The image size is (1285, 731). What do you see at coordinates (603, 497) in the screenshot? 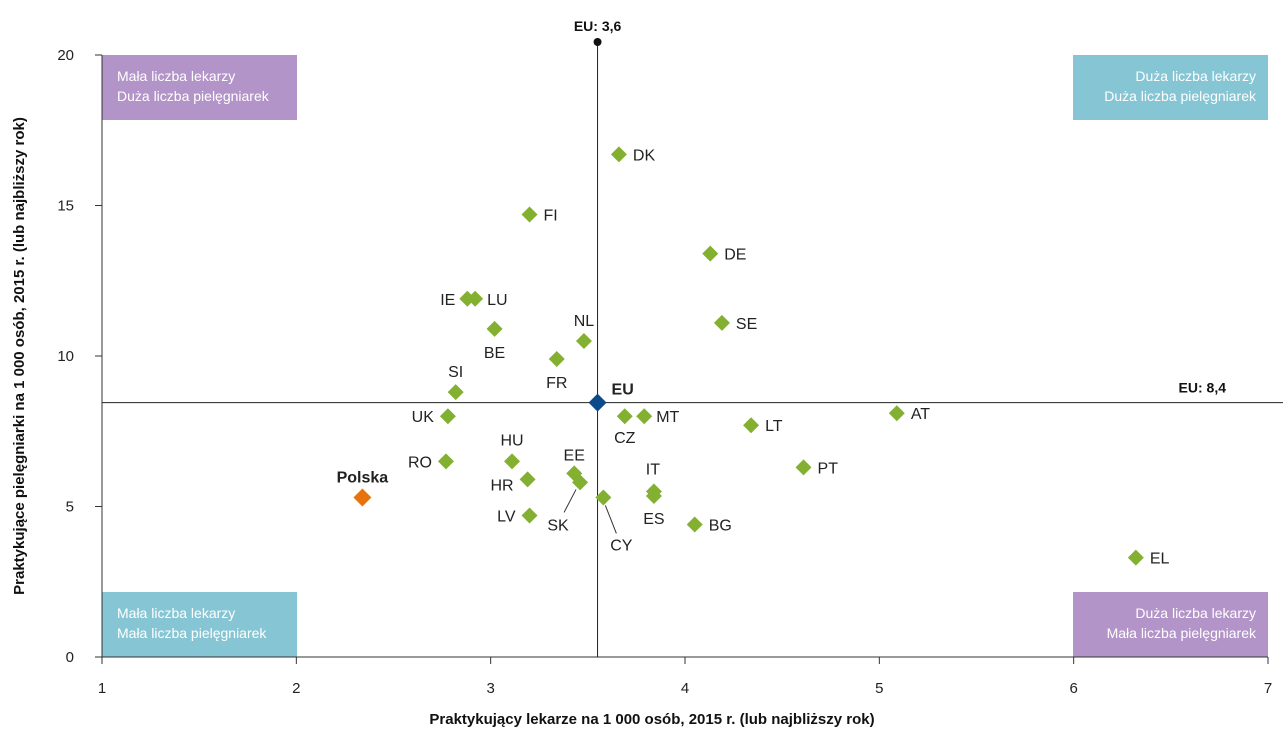
I see `point-cy` at bounding box center [603, 497].